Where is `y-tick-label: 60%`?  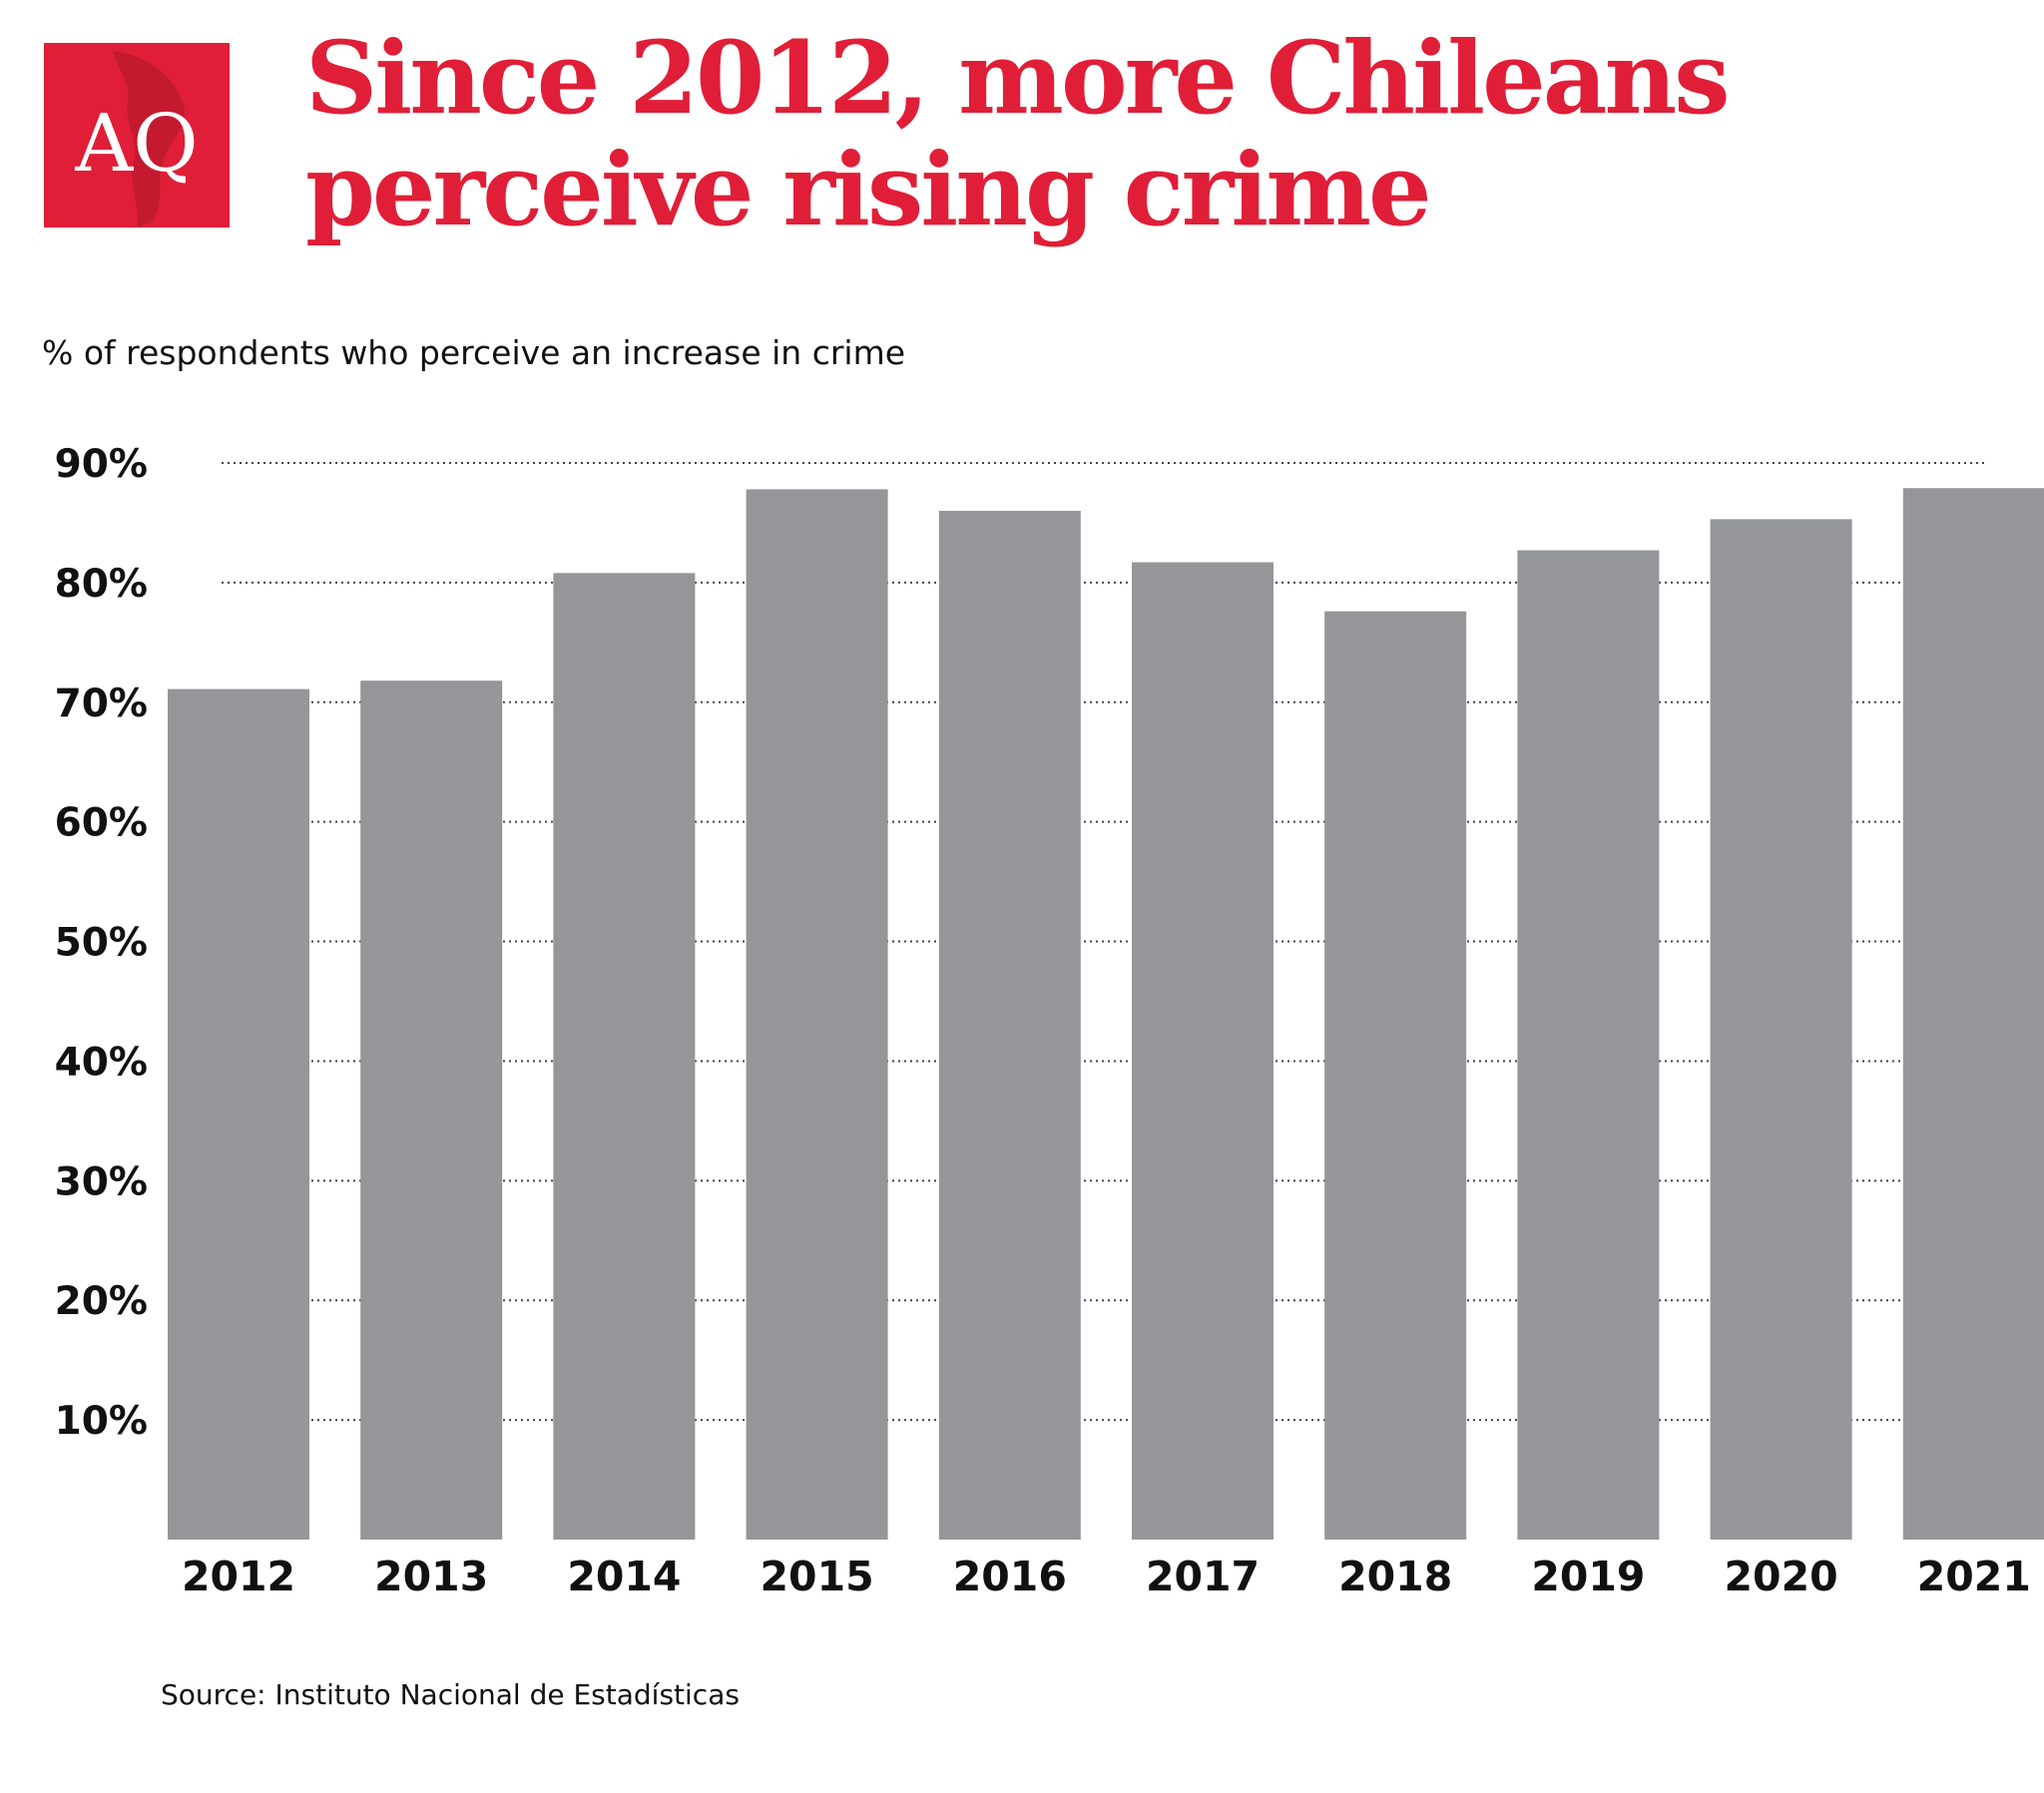 y-tick-label: 60% is located at coordinates (101, 824).